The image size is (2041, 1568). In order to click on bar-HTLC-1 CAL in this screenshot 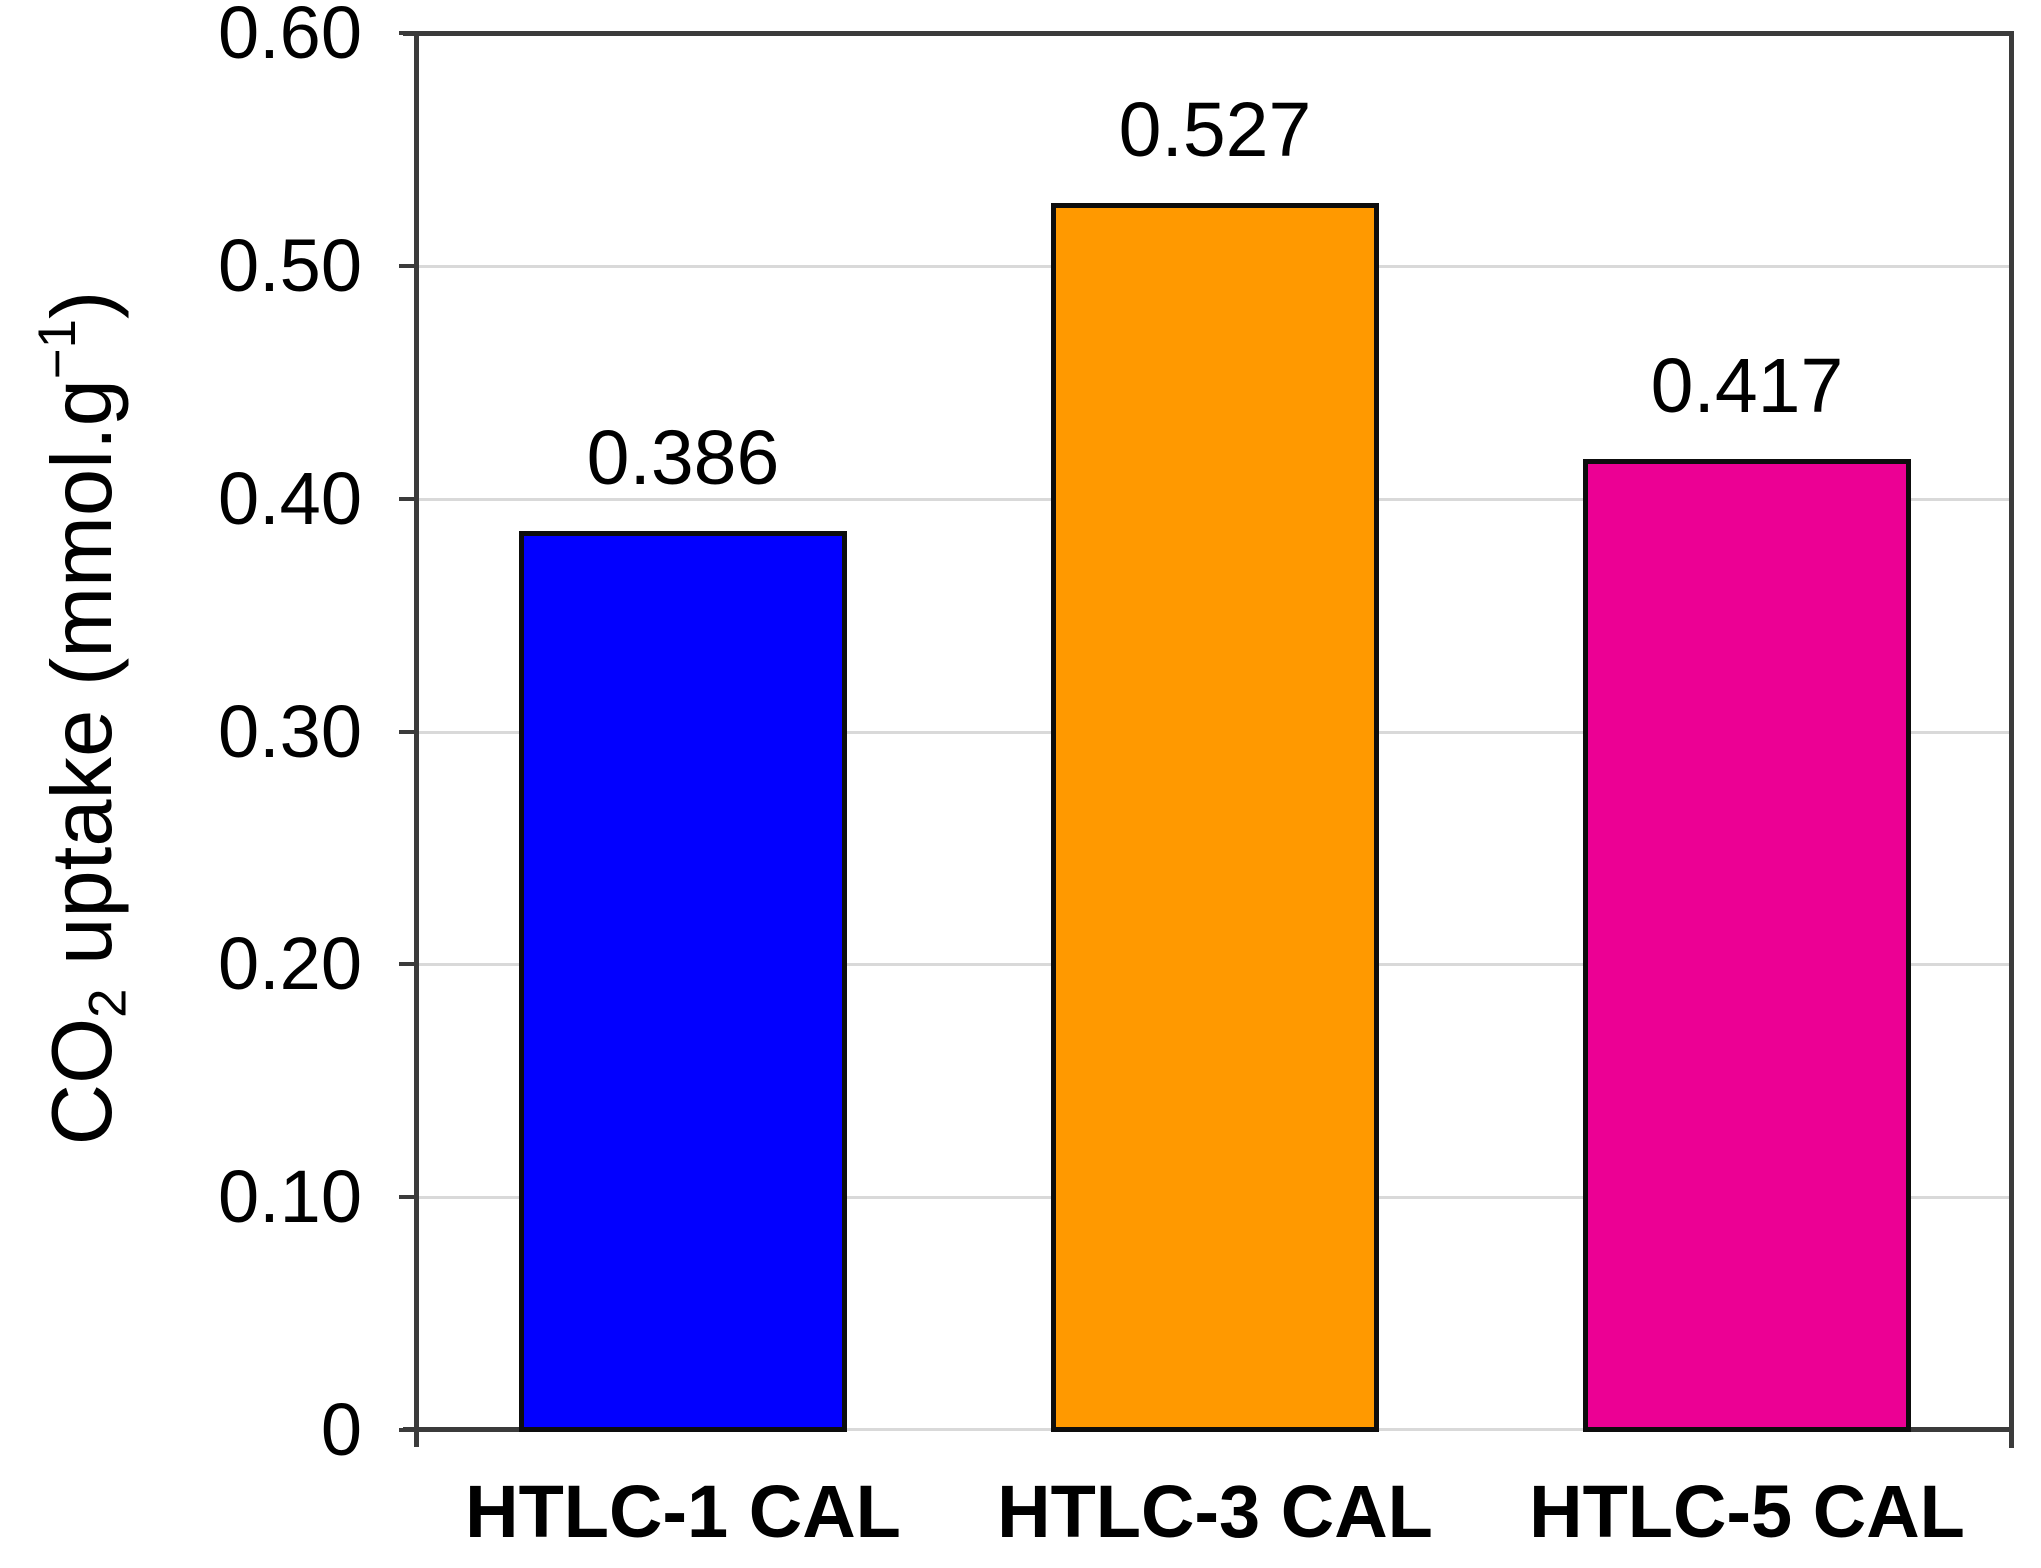, I will do `click(683, 981)`.